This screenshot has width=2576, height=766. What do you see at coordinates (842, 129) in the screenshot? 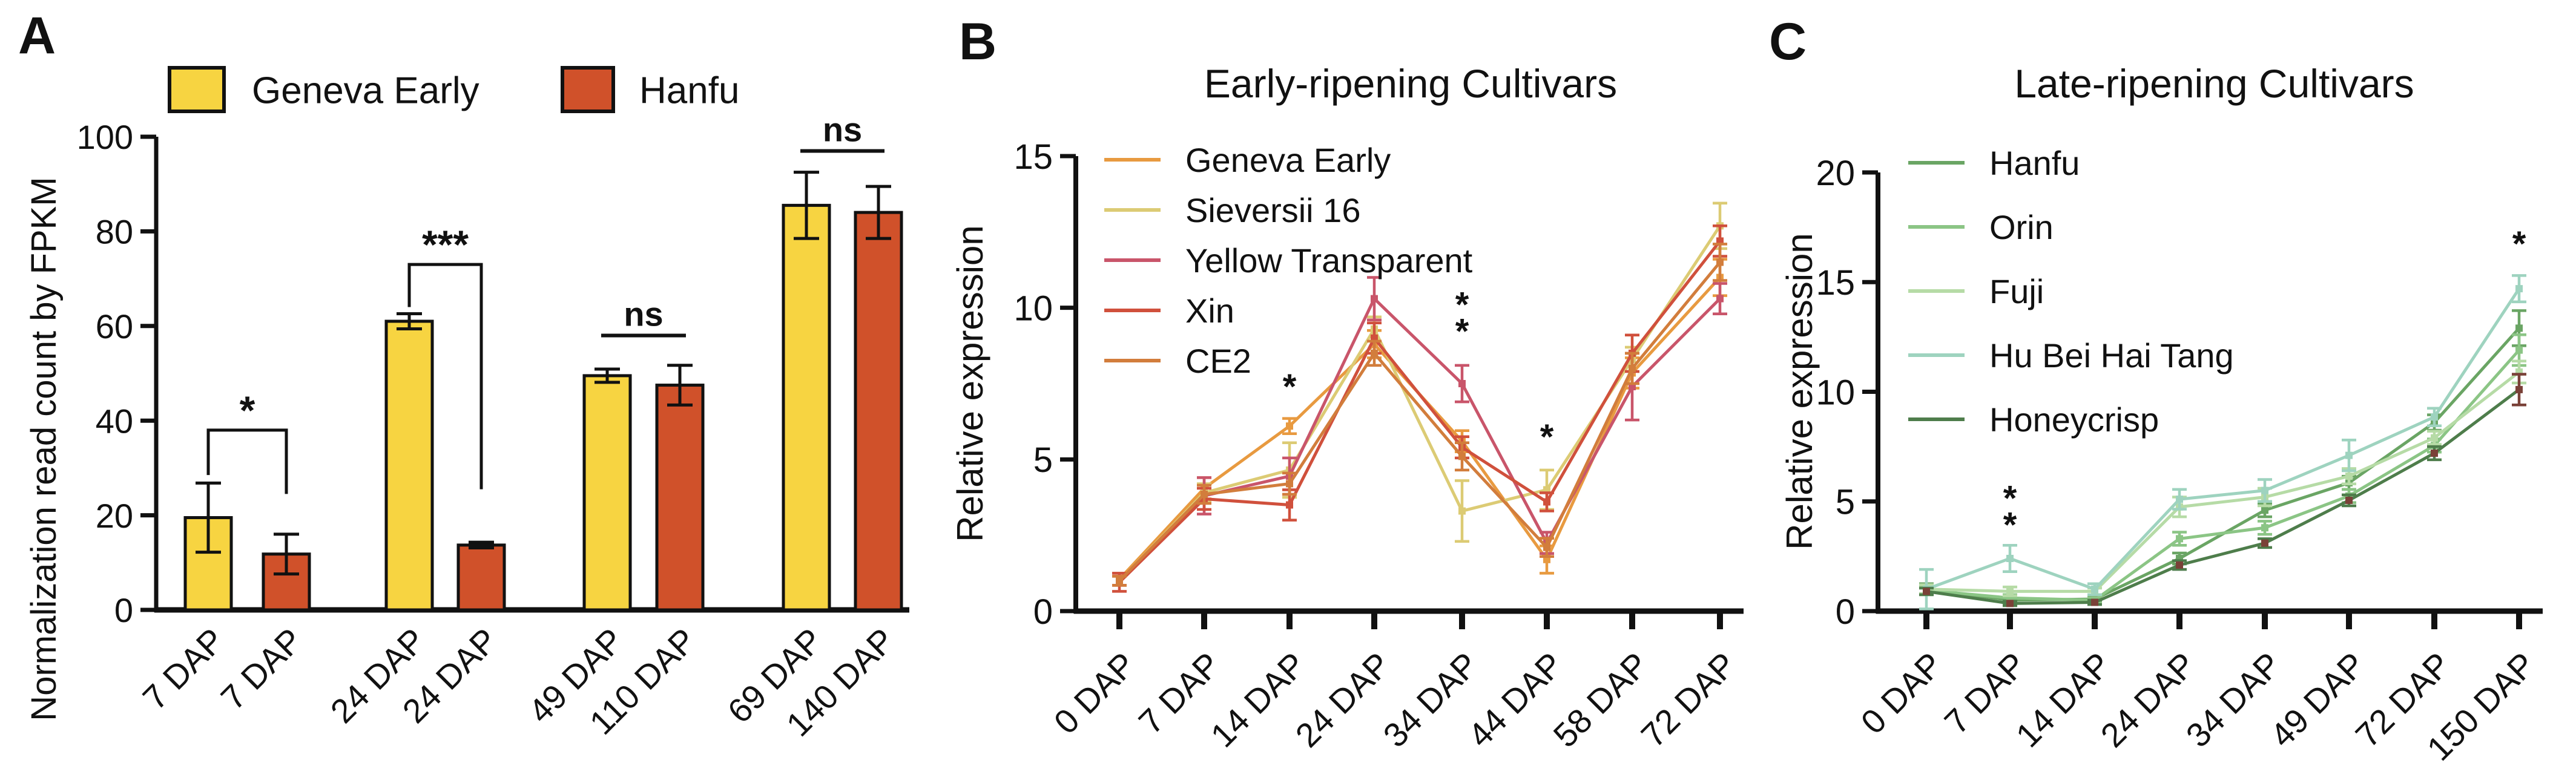
I see `sig-label: ns` at bounding box center [842, 129].